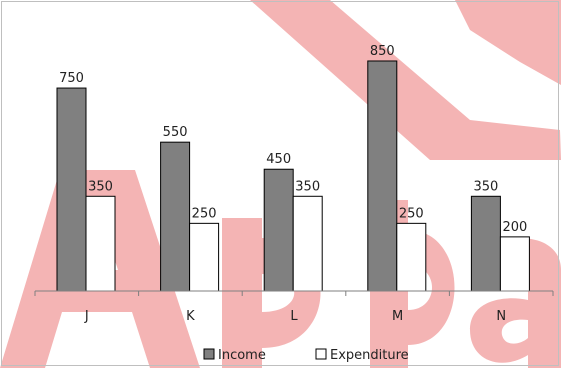  I want to click on data-label-income-m: 850, so click(382, 51).